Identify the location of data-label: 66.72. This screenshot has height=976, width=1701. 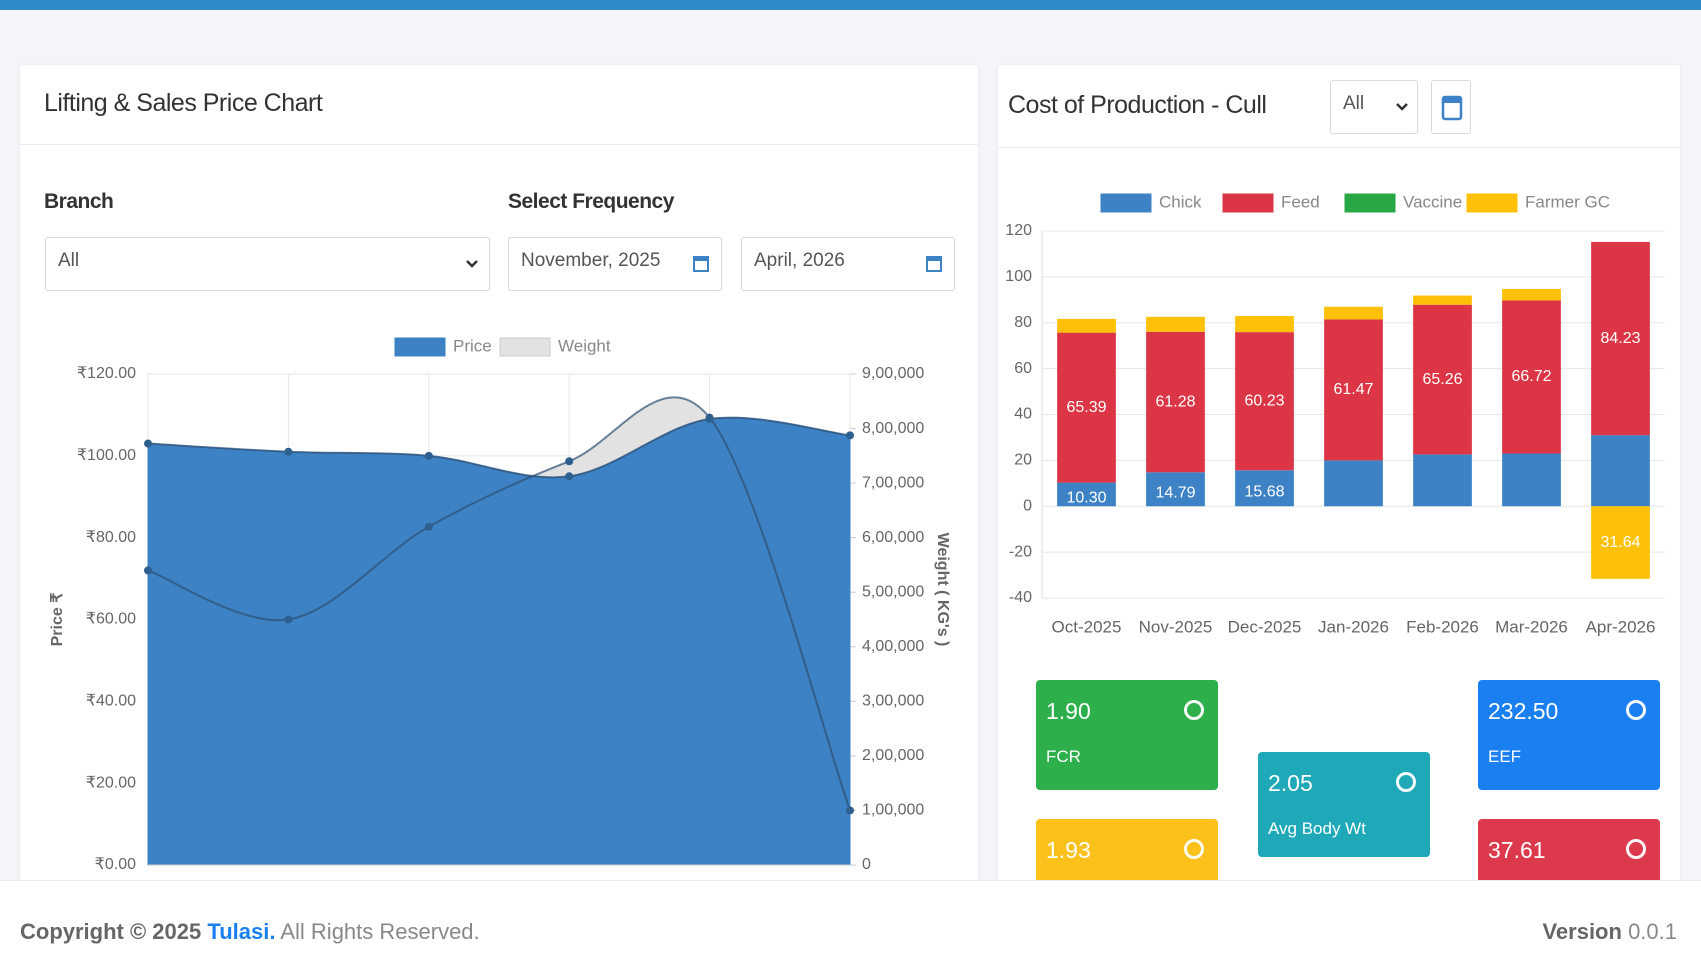
(1531, 376).